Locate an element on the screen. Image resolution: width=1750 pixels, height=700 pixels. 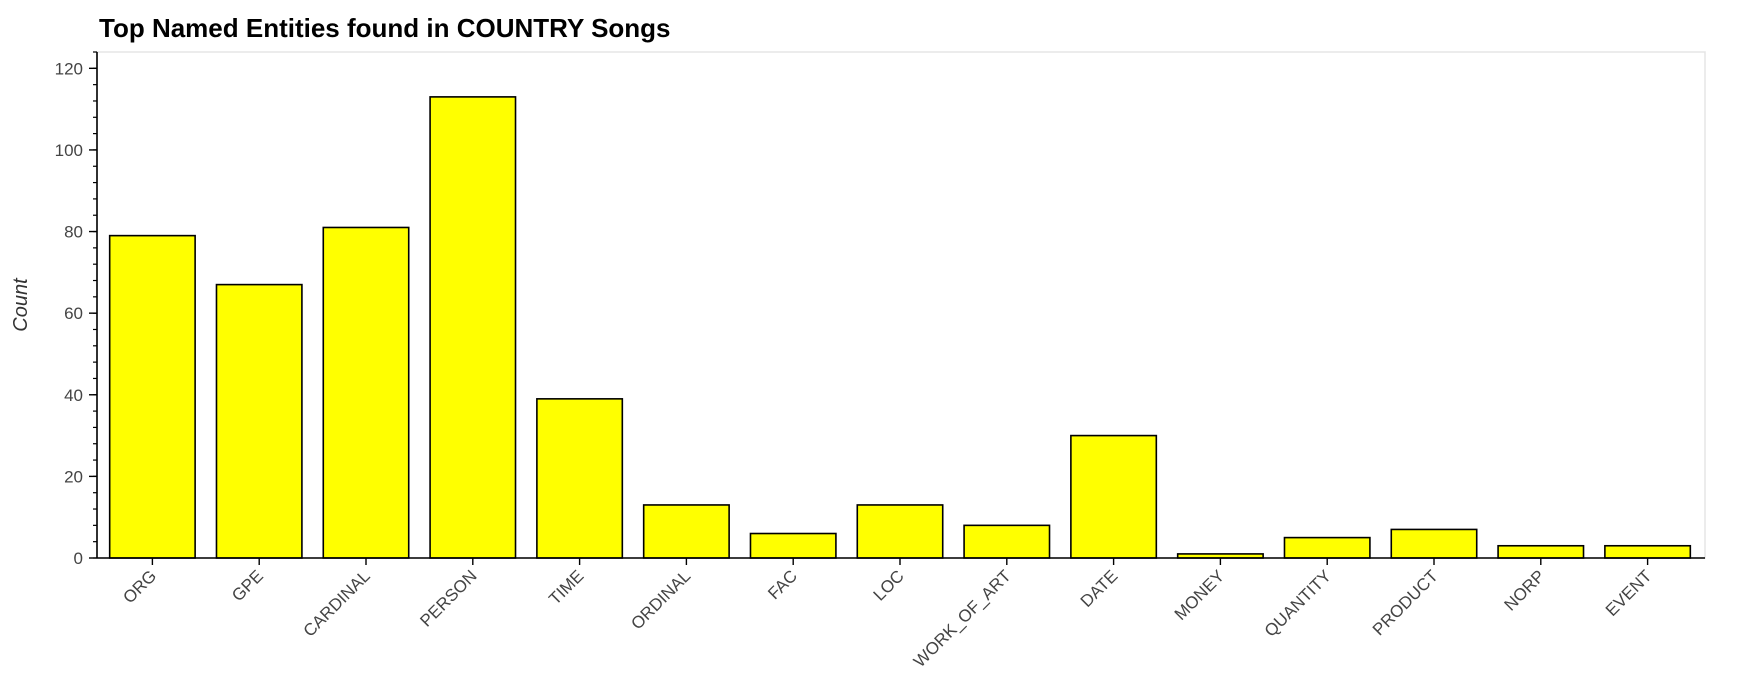
bar-work-of-art is located at coordinates (1007, 541).